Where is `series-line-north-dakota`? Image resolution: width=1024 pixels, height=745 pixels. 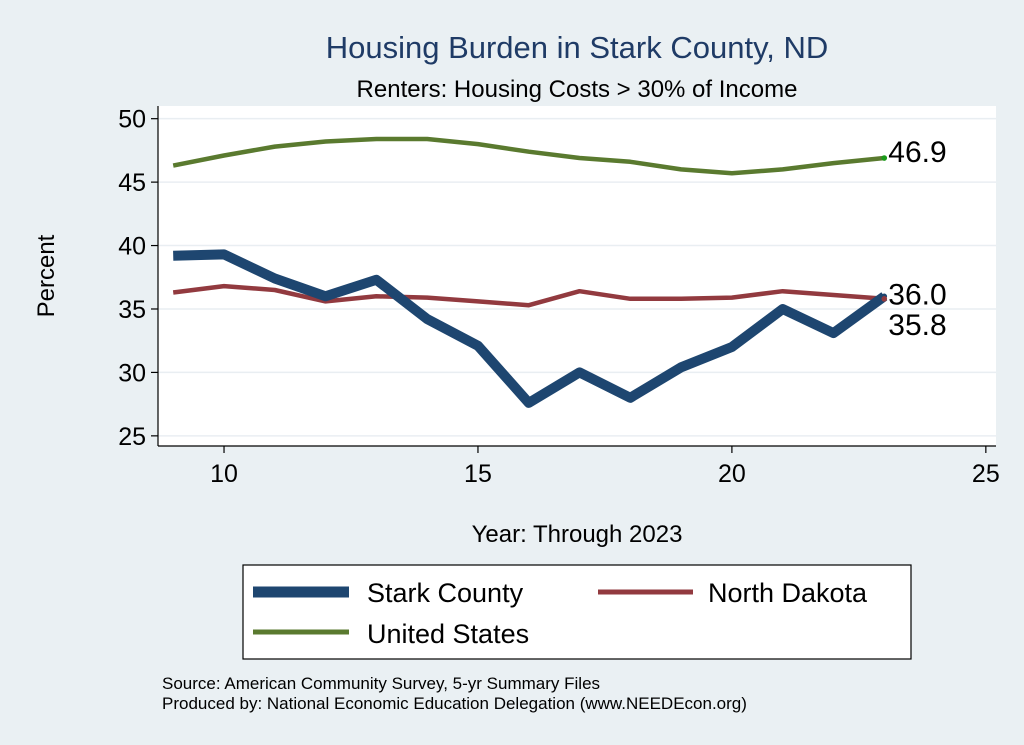 series-line-north-dakota is located at coordinates (528, 295).